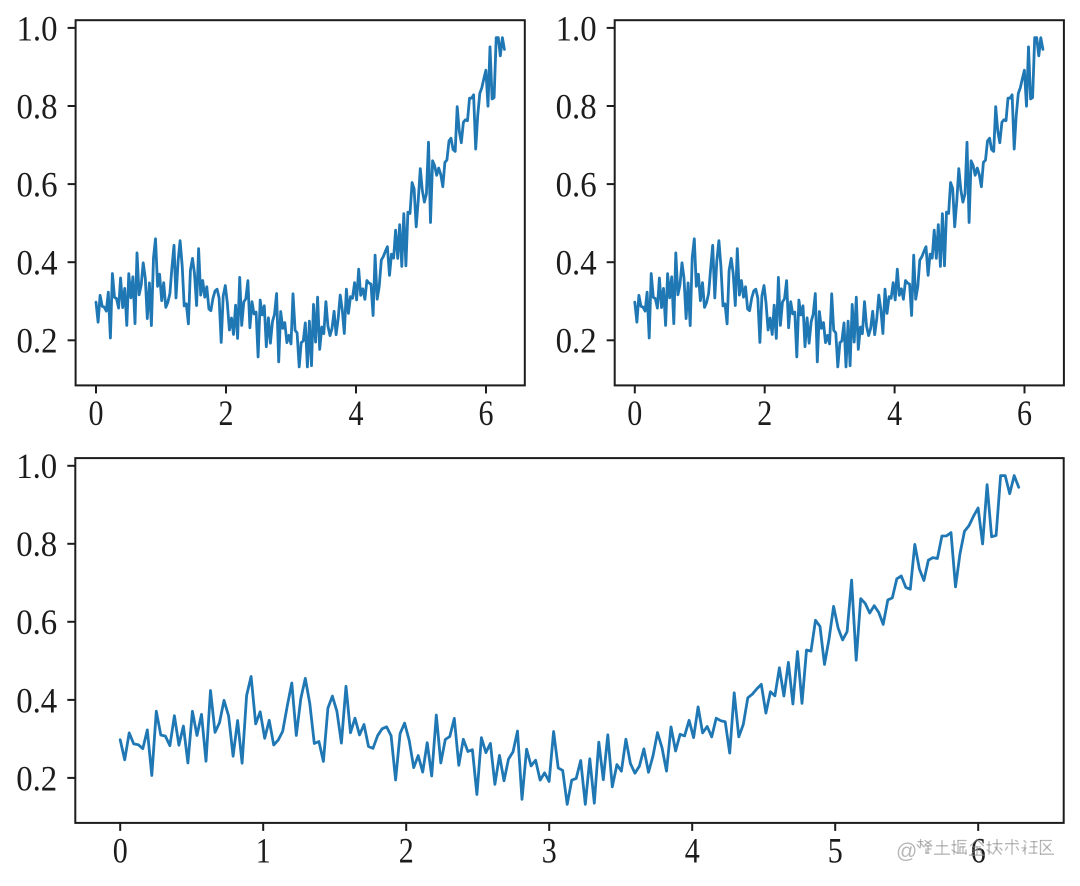  What do you see at coordinates (835, 850) in the screenshot?
I see `svg-text: 5` at bounding box center [835, 850].